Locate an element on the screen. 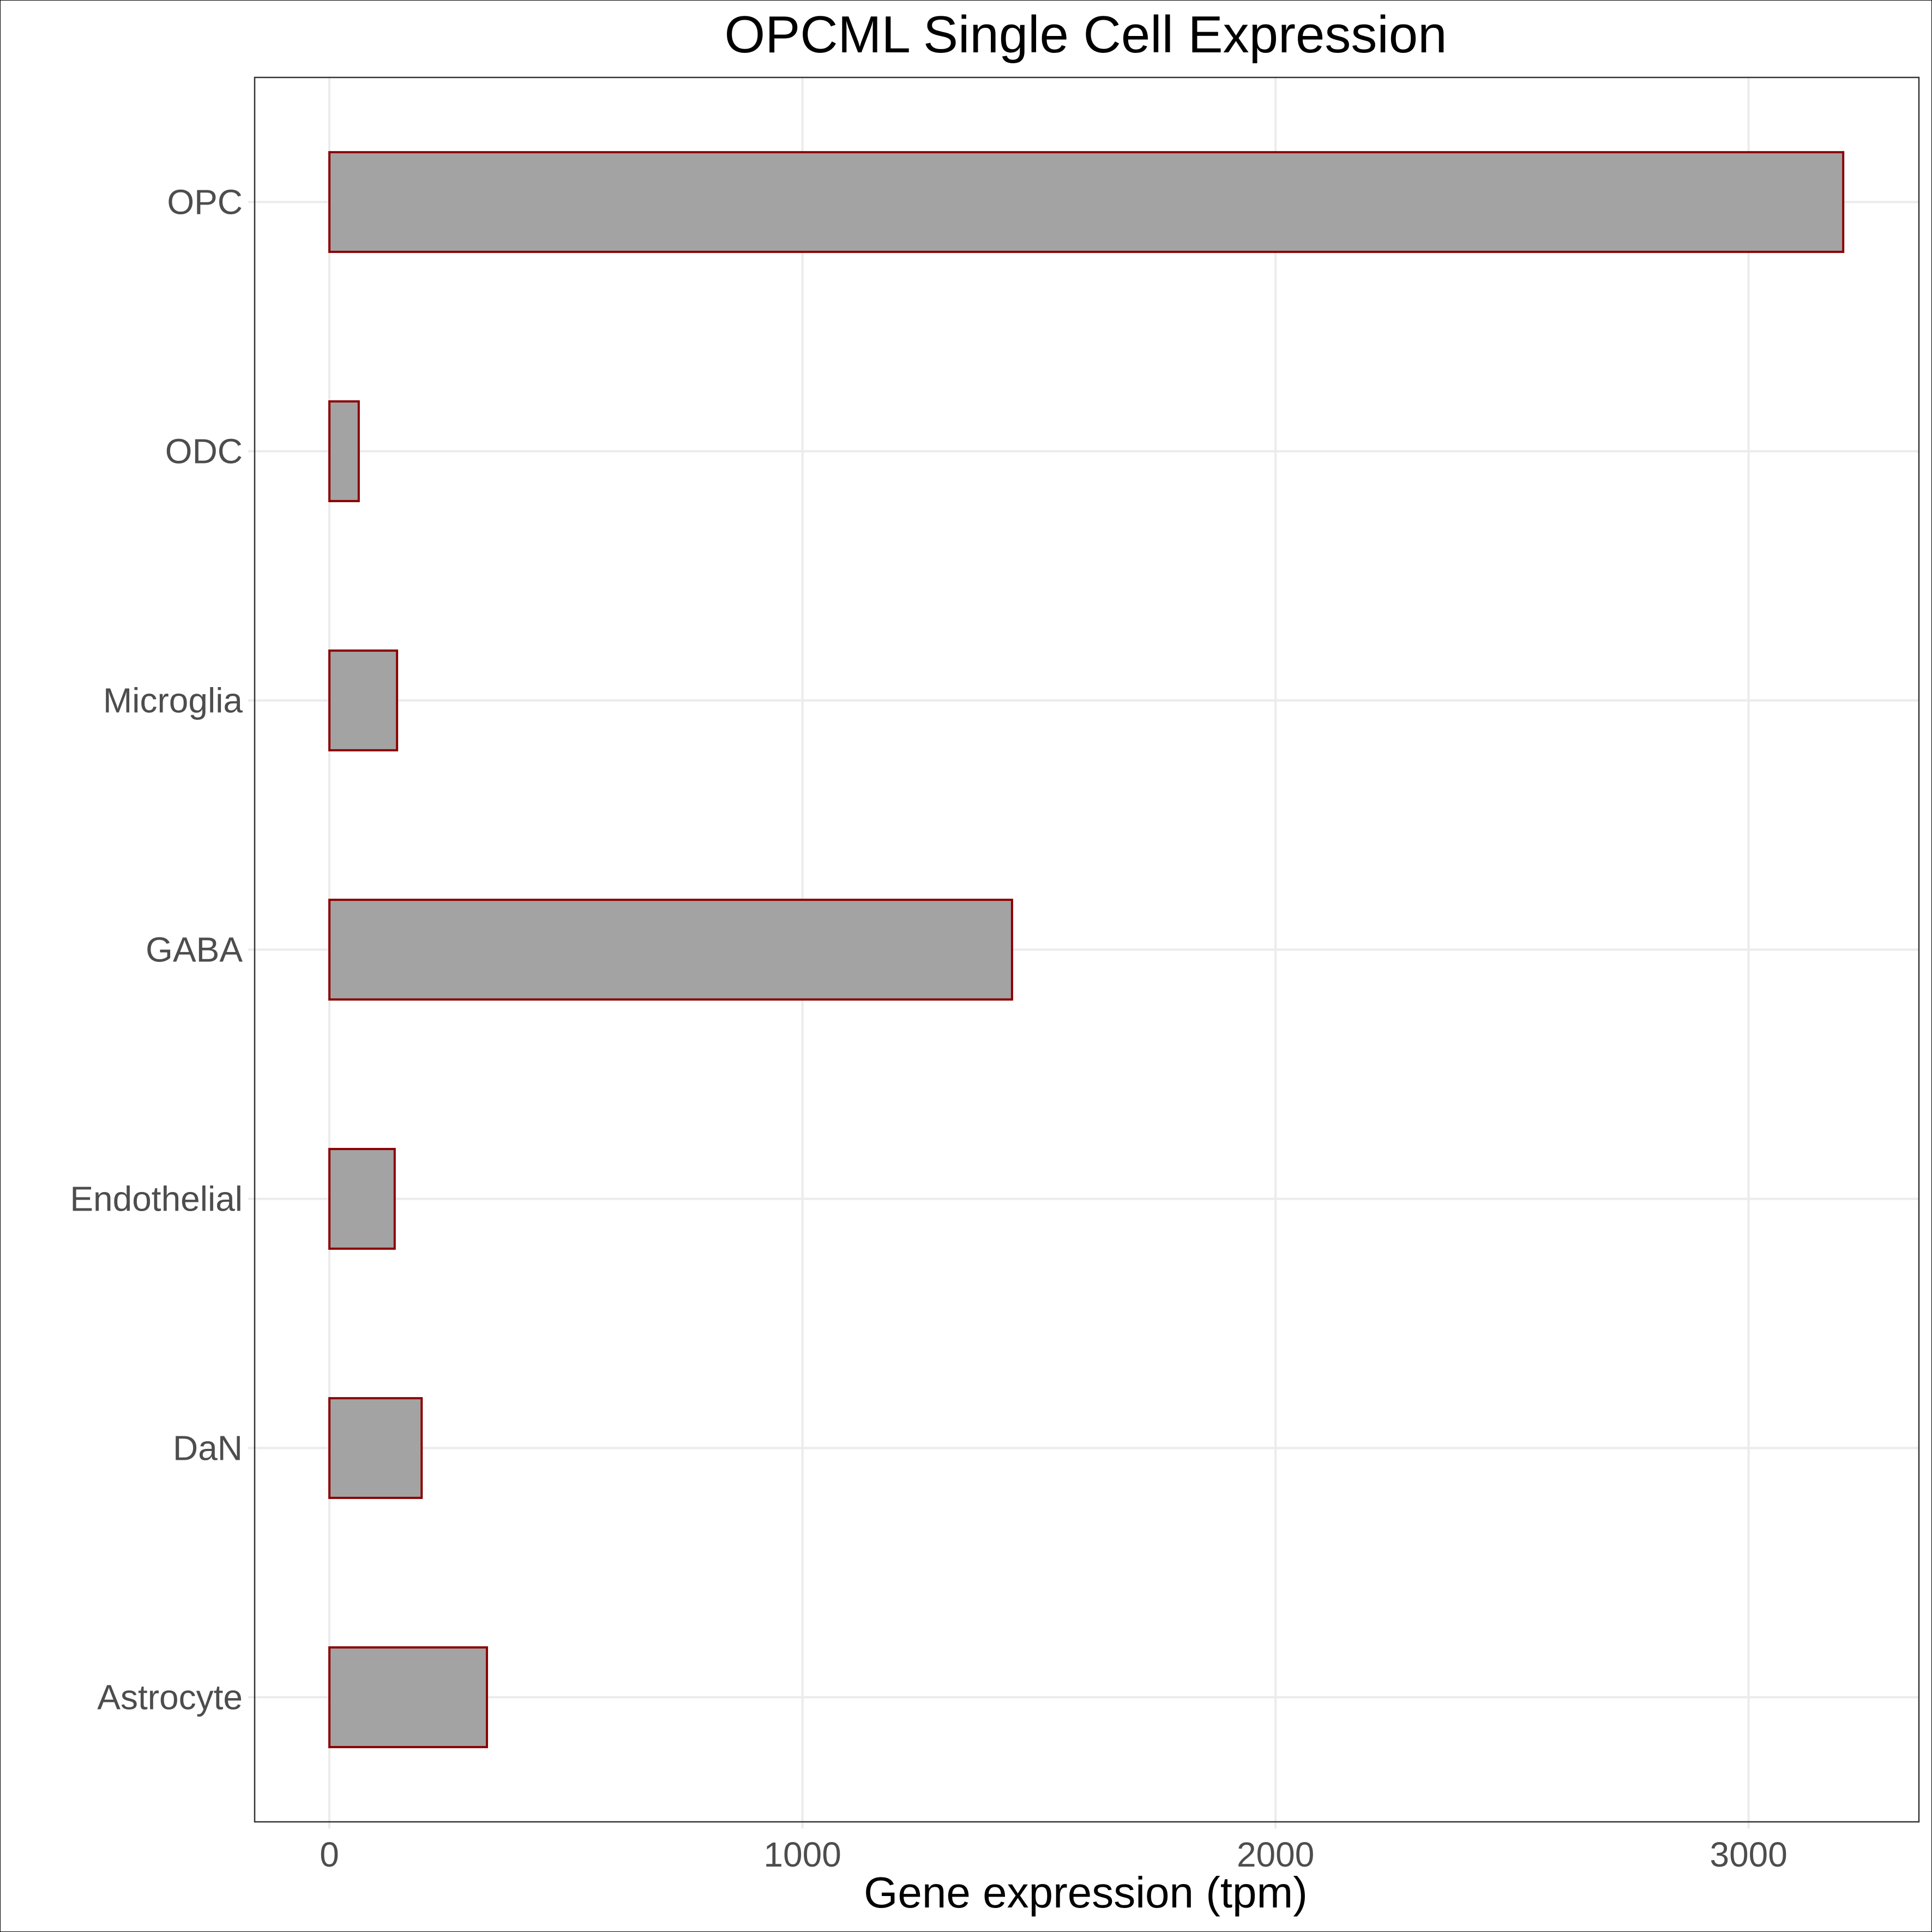 The width and height of the screenshot is (1932, 1932). bar-endothelial is located at coordinates (362, 1199).